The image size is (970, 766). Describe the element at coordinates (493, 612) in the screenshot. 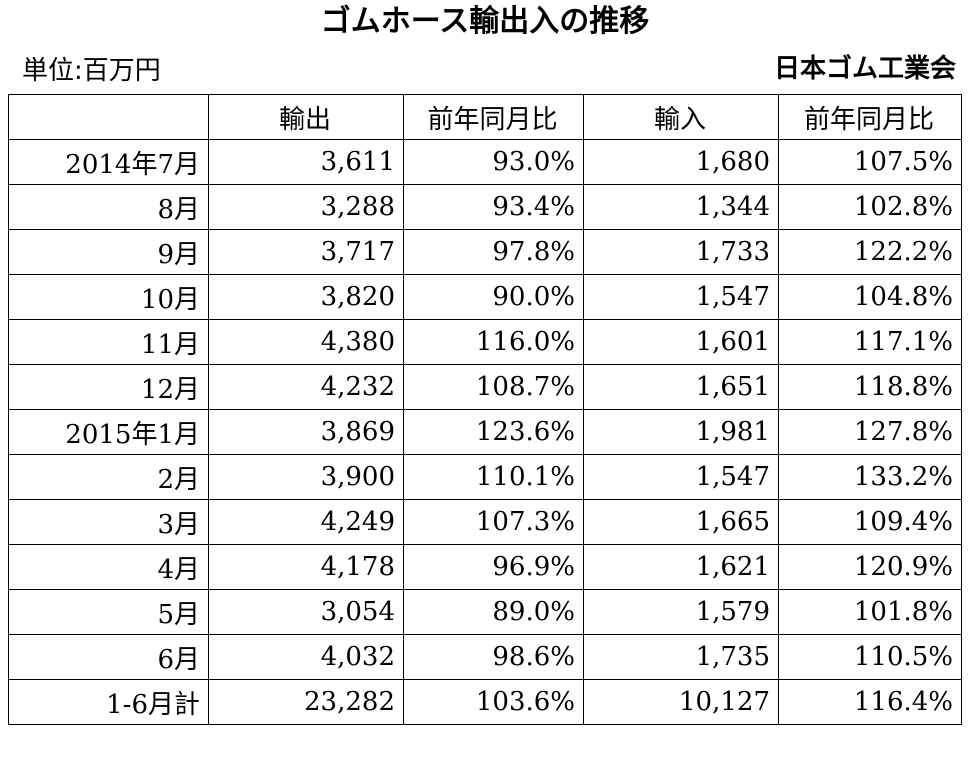

I see `export-yoy-cell: 89.0%` at that location.